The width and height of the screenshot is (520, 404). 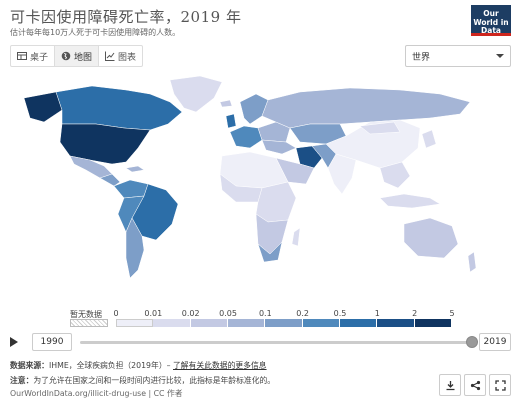 I want to click on timeline: 1990 2019, so click(x=260, y=343).